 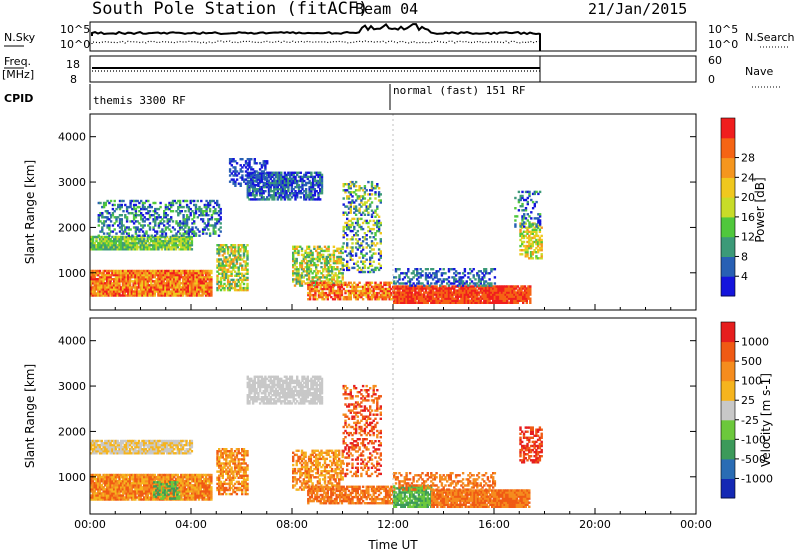 What do you see at coordinates (391, 71) in the screenshot?
I see `freq-panel: Freq. [MHz] 18 8 60 0 Nave` at bounding box center [391, 71].